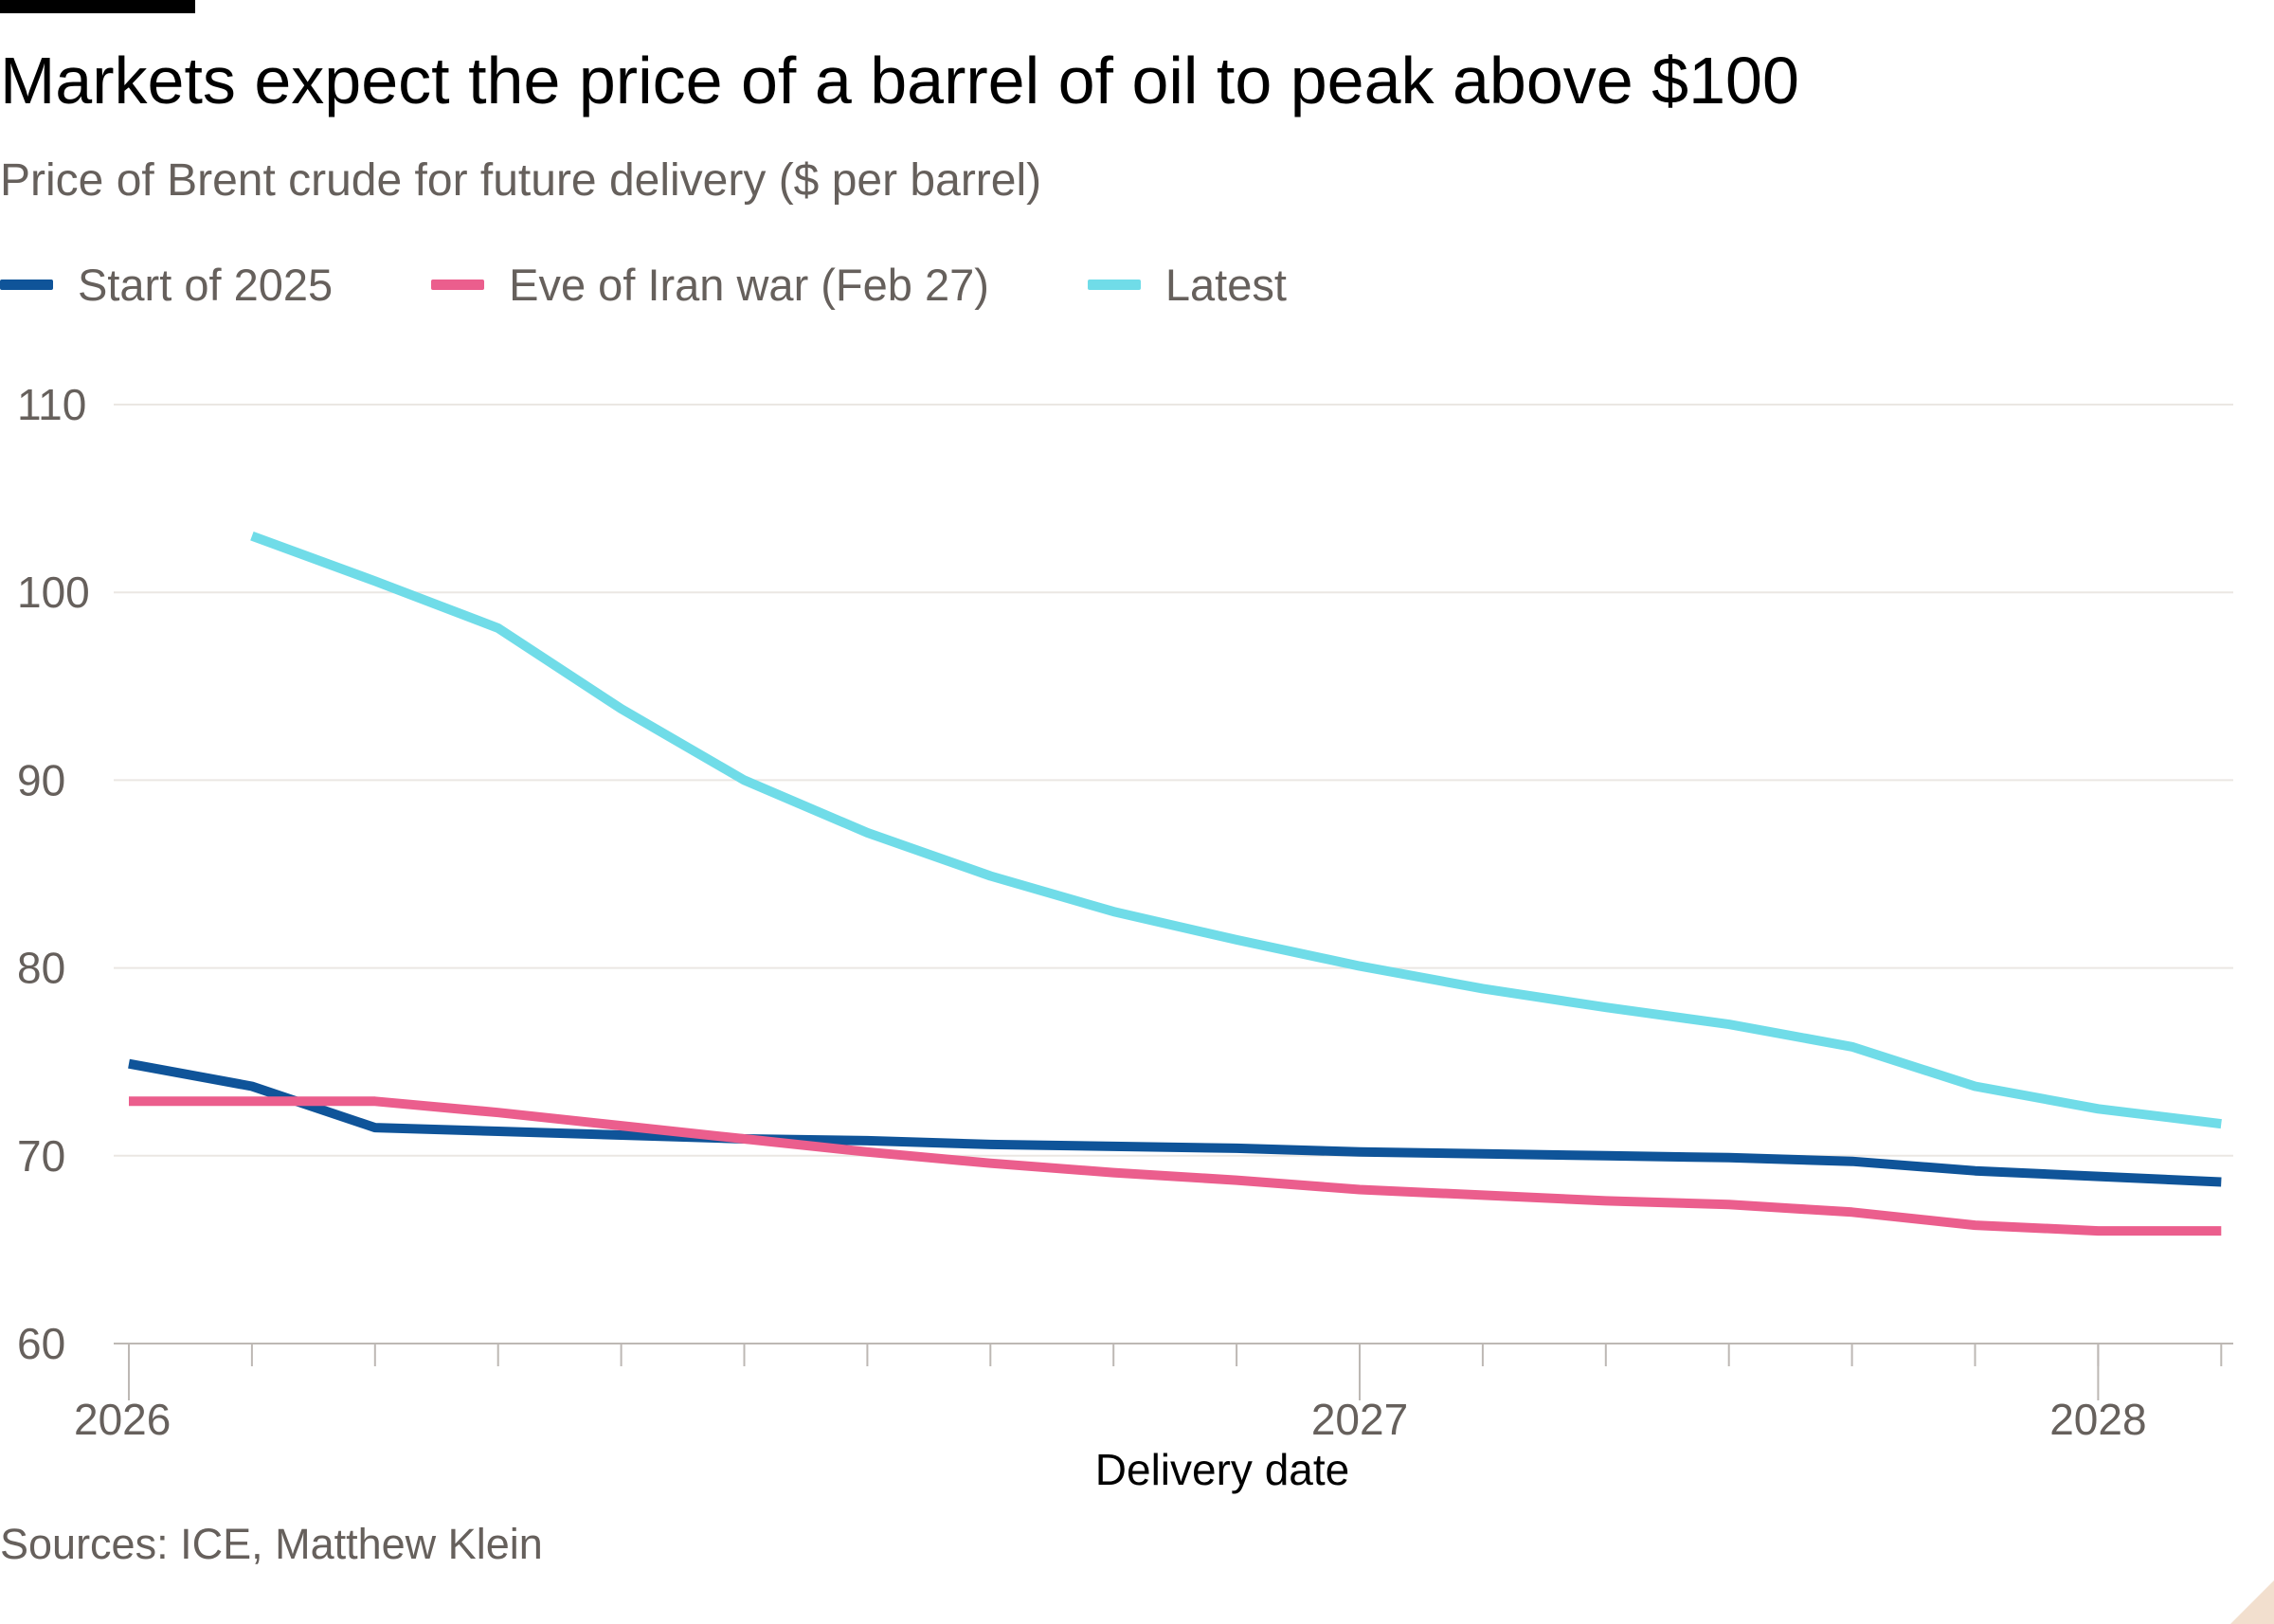 This screenshot has height=1624, width=2274. What do you see at coordinates (749, 284) in the screenshot?
I see `legend-label: Eve of Iran war (Feb 27)` at bounding box center [749, 284].